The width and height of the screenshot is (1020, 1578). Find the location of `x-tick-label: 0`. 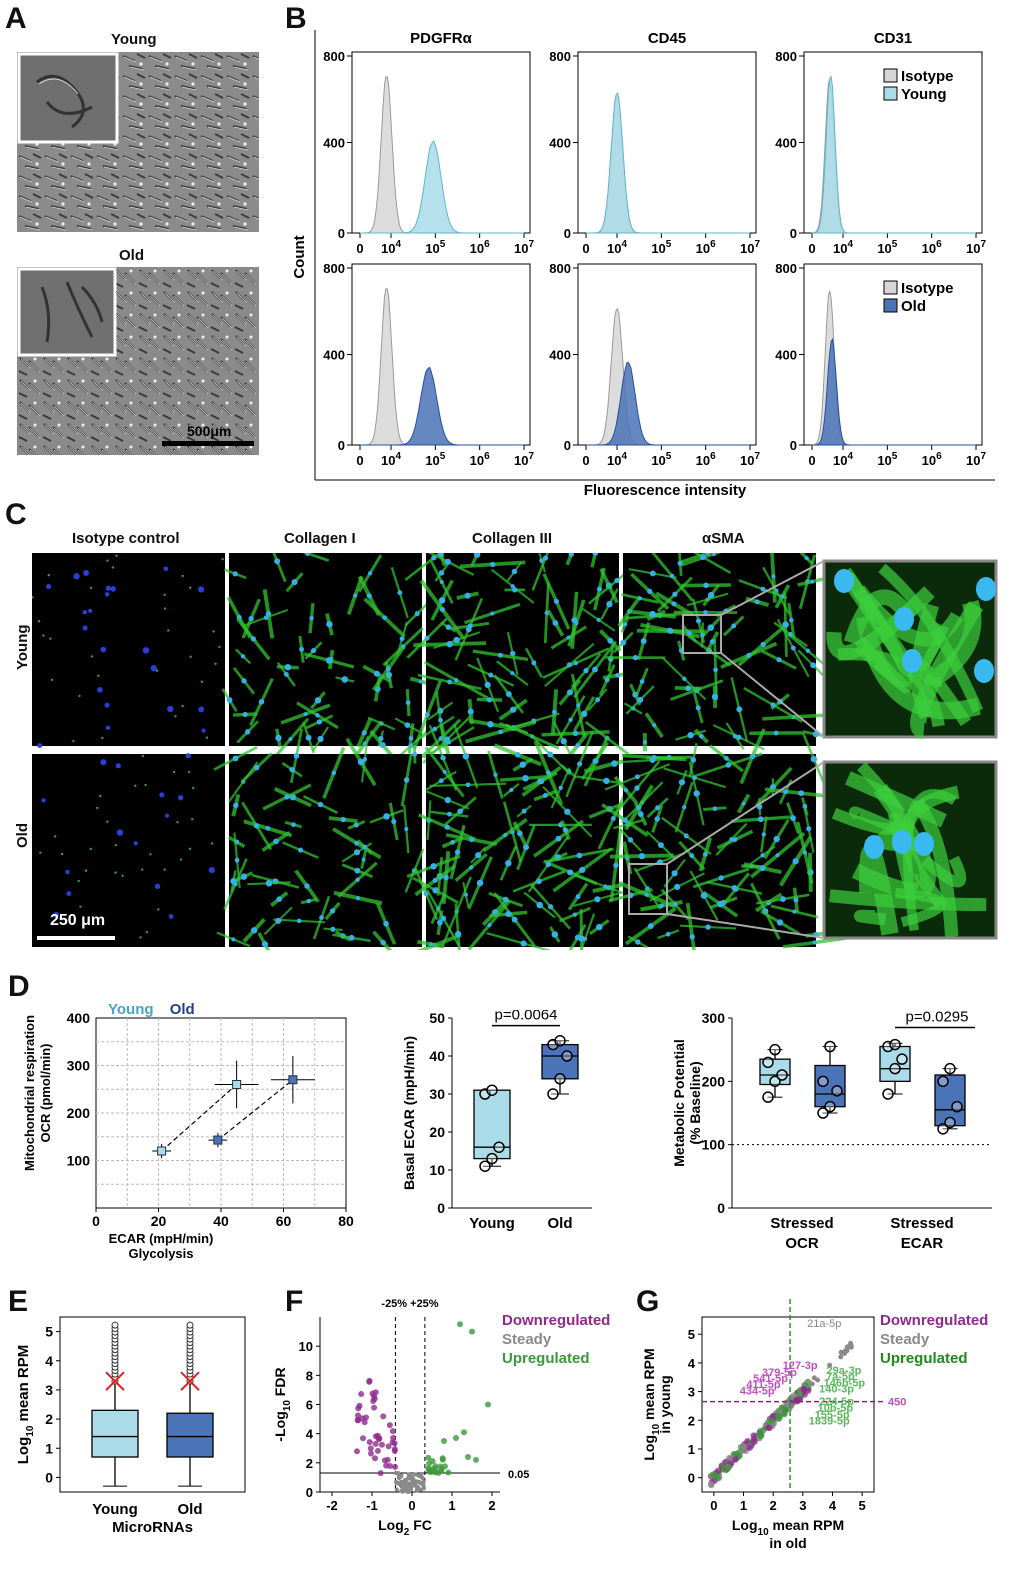

x-tick-label: 0 is located at coordinates (811, 460).